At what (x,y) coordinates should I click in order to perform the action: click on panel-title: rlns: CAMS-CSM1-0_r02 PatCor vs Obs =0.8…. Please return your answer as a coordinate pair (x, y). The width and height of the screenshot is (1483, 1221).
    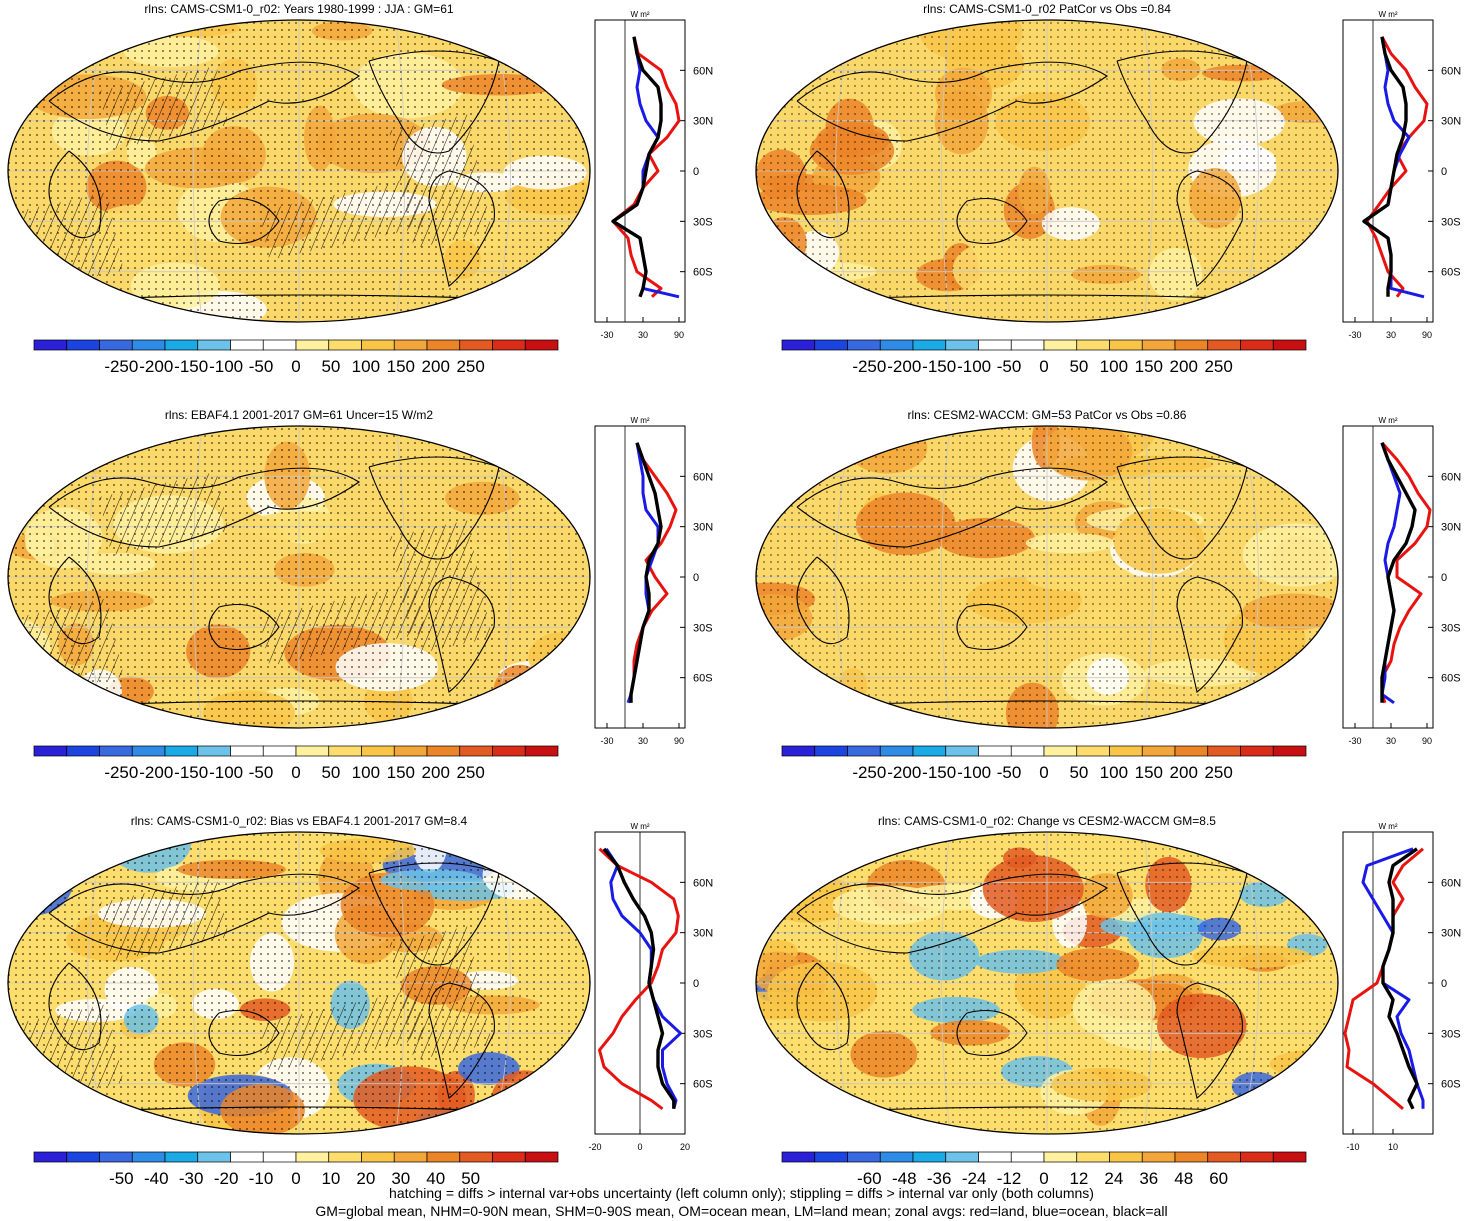
    Looking at the image, I should click on (1047, 9).